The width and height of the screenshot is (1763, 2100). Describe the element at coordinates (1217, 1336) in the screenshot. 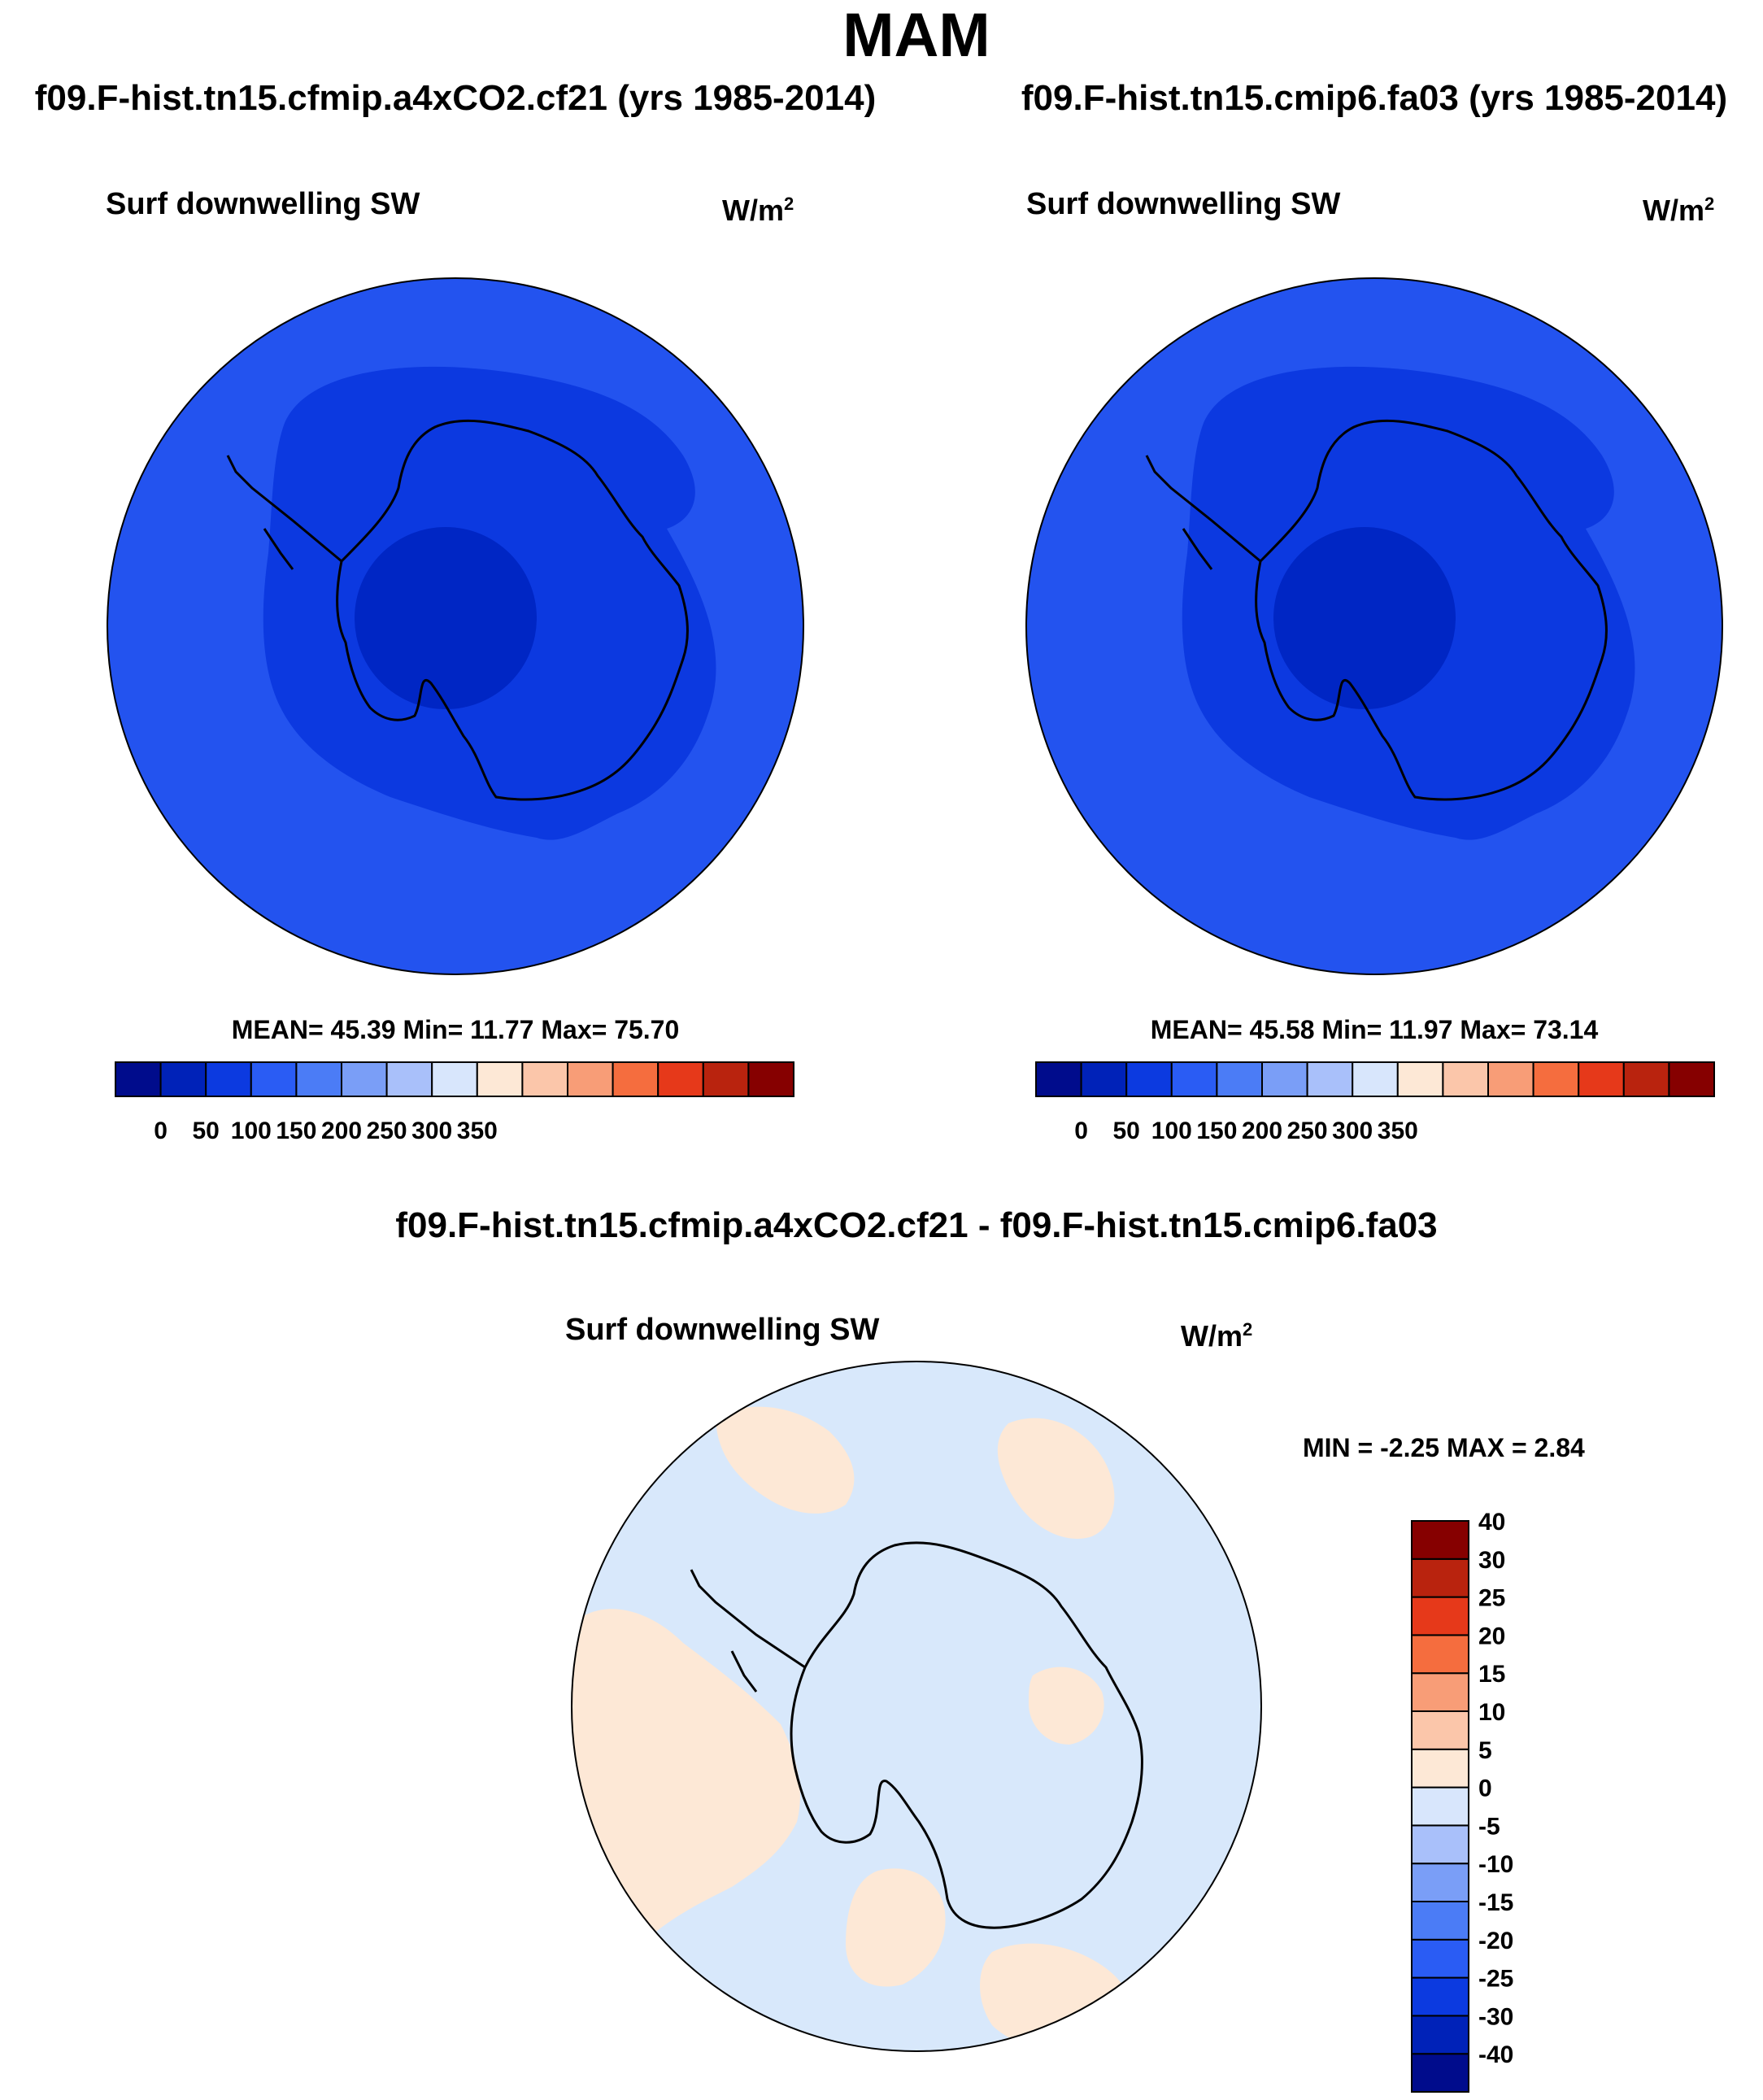

I see `difference-panel-units: W/m2` at that location.